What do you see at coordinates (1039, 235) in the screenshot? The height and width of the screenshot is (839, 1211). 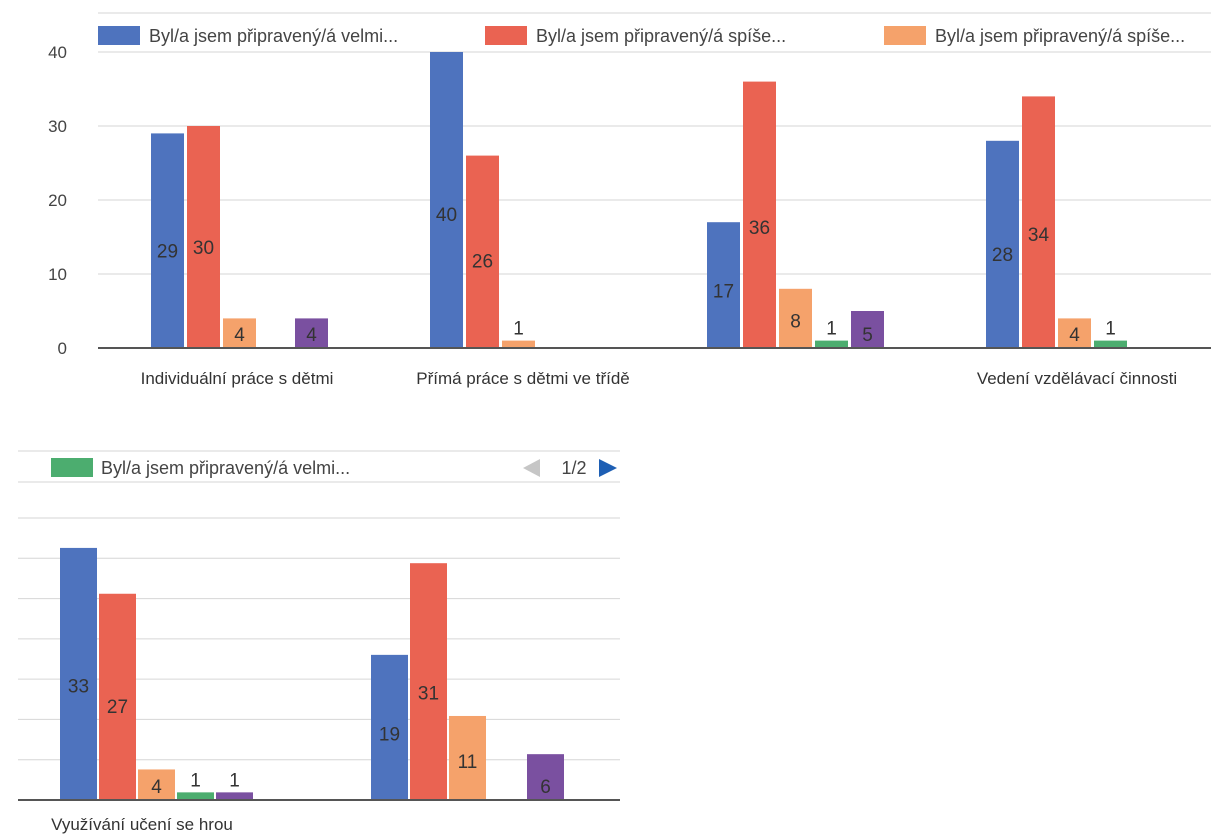 I see `data-label: 34` at bounding box center [1039, 235].